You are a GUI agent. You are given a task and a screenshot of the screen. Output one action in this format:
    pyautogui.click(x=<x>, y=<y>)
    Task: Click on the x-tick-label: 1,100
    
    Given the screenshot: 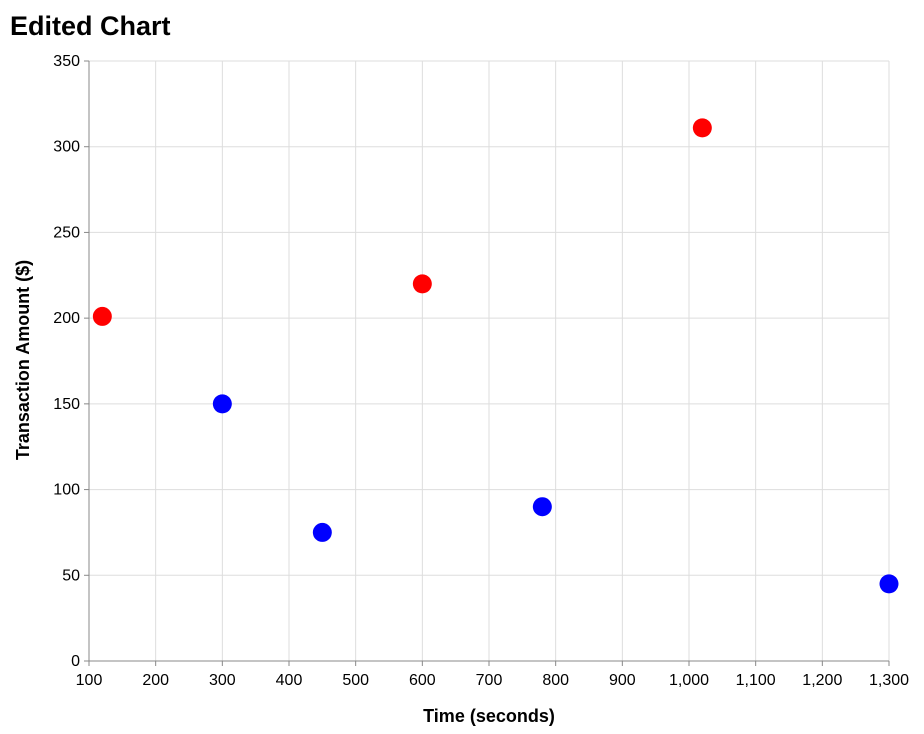 What is the action you would take?
    pyautogui.click(x=756, y=680)
    